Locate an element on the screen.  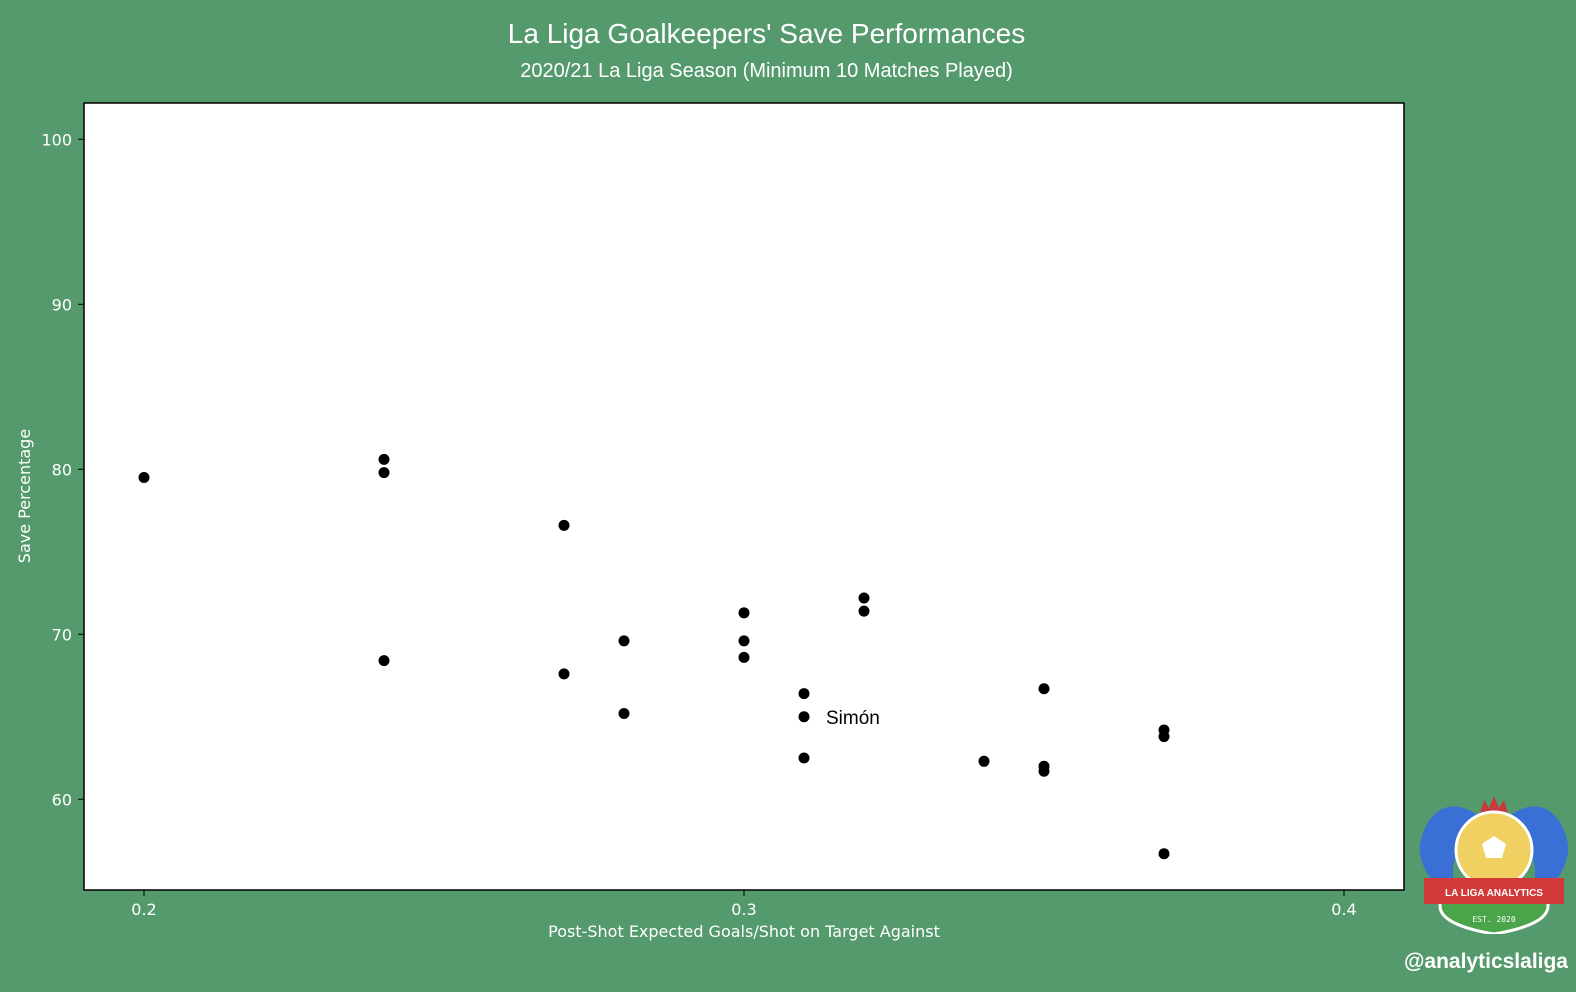
y-tick-label: 80 is located at coordinates (62, 469).